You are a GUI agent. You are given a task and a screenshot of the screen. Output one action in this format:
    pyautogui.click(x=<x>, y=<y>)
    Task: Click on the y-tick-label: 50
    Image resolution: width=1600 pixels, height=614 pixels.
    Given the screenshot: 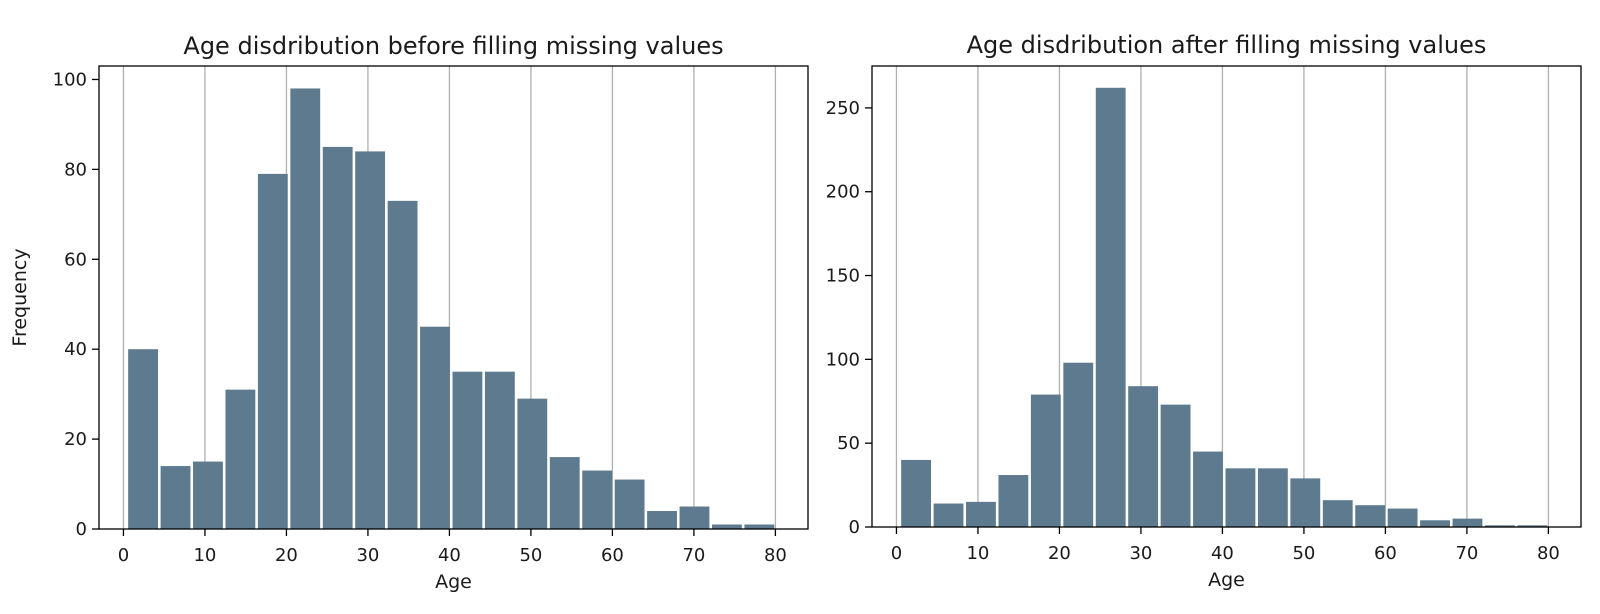 What is the action you would take?
    pyautogui.click(x=848, y=443)
    